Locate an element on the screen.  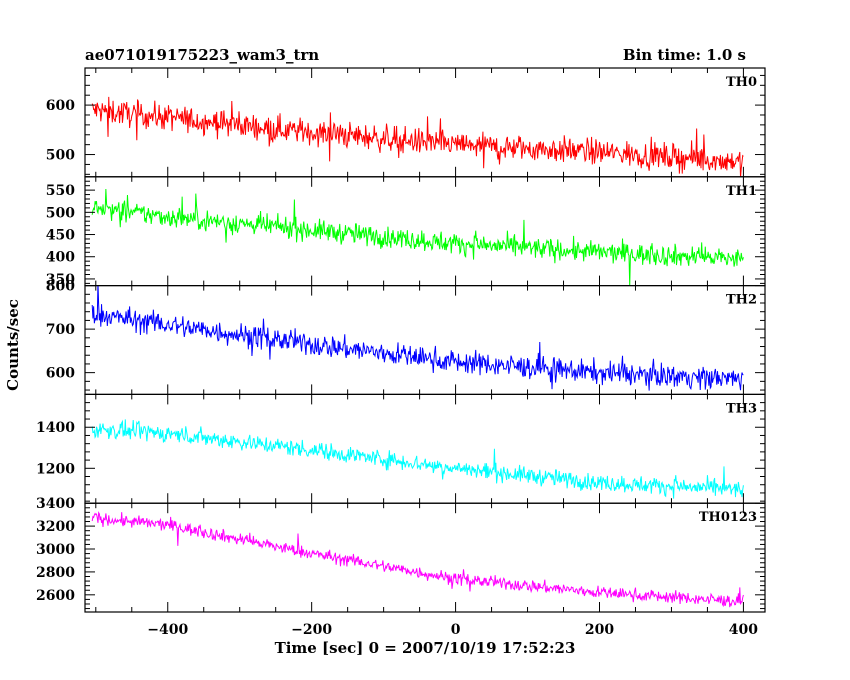
y-tick-label: 3400 is located at coordinates (55, 504).